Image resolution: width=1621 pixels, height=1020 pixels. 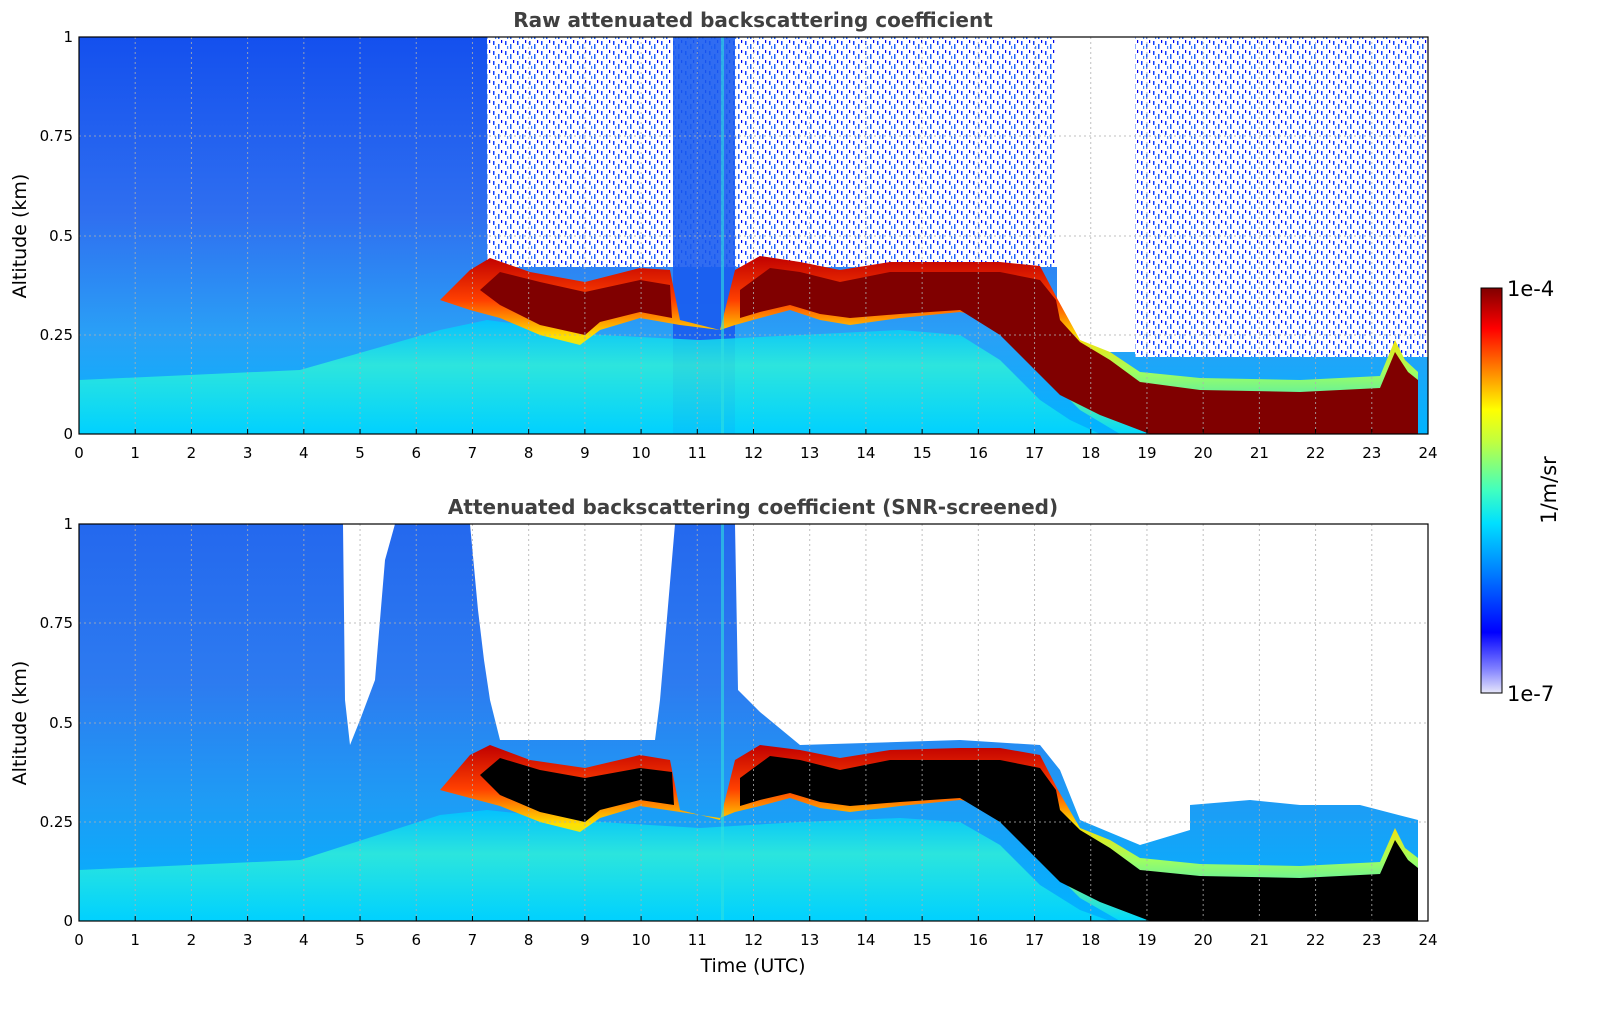 I want to click on p2-xtick-19: 19, so click(x=1146, y=940).